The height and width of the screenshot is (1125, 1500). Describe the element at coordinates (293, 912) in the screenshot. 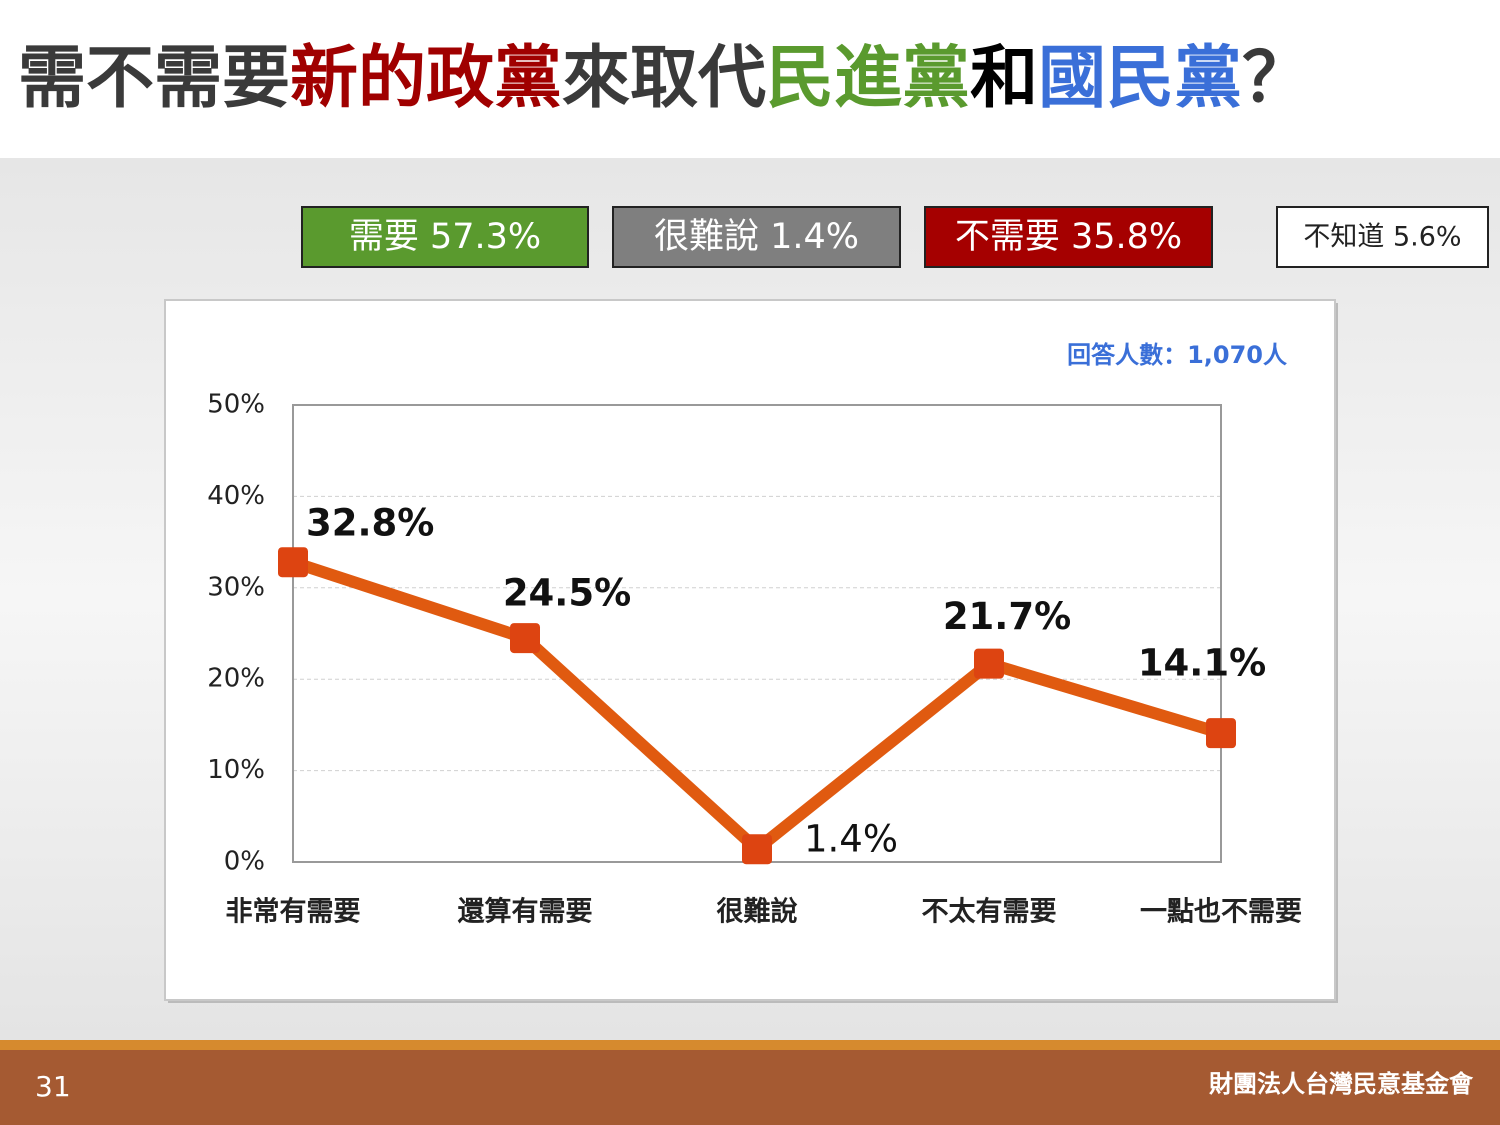

I see `x-tick-label: 非常有需要` at that location.